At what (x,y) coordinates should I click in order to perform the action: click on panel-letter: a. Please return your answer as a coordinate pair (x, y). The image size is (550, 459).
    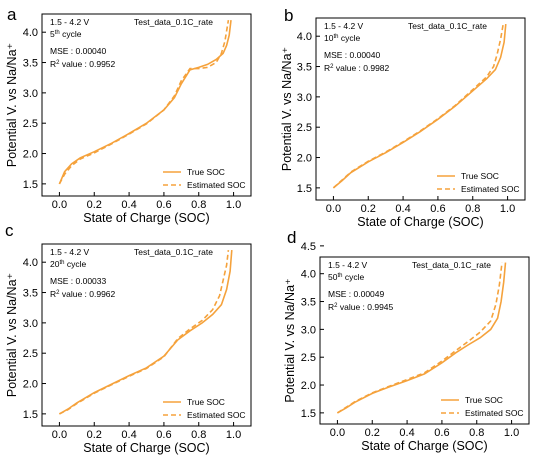
    Looking at the image, I should click on (12, 14).